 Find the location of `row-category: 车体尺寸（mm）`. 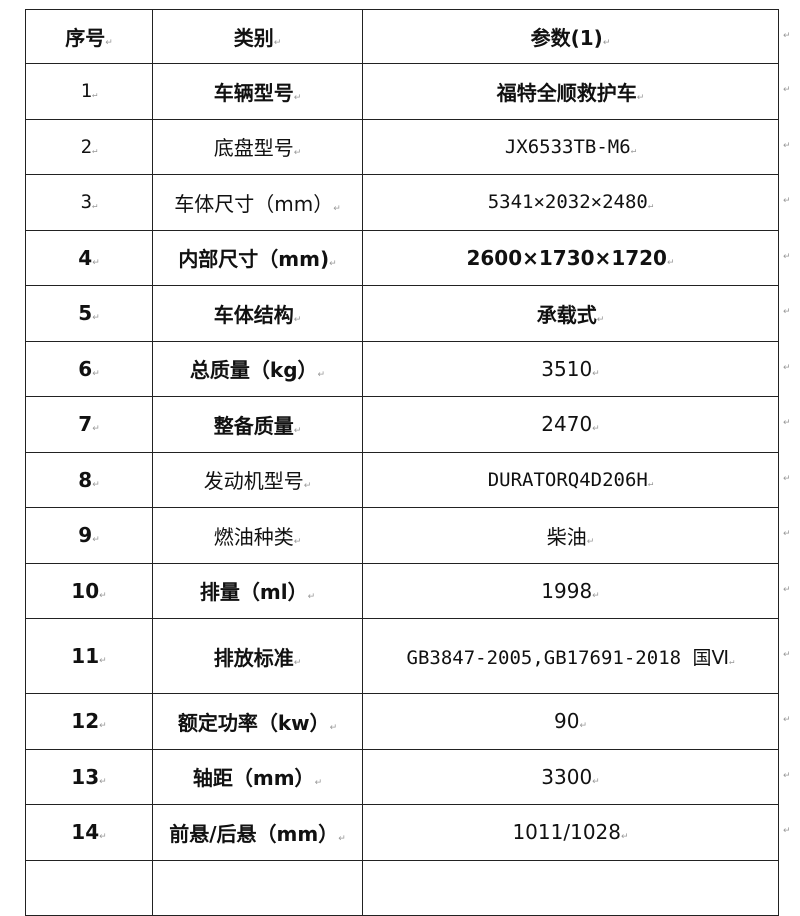

row-category: 车体尺寸（mm） is located at coordinates (257, 202).